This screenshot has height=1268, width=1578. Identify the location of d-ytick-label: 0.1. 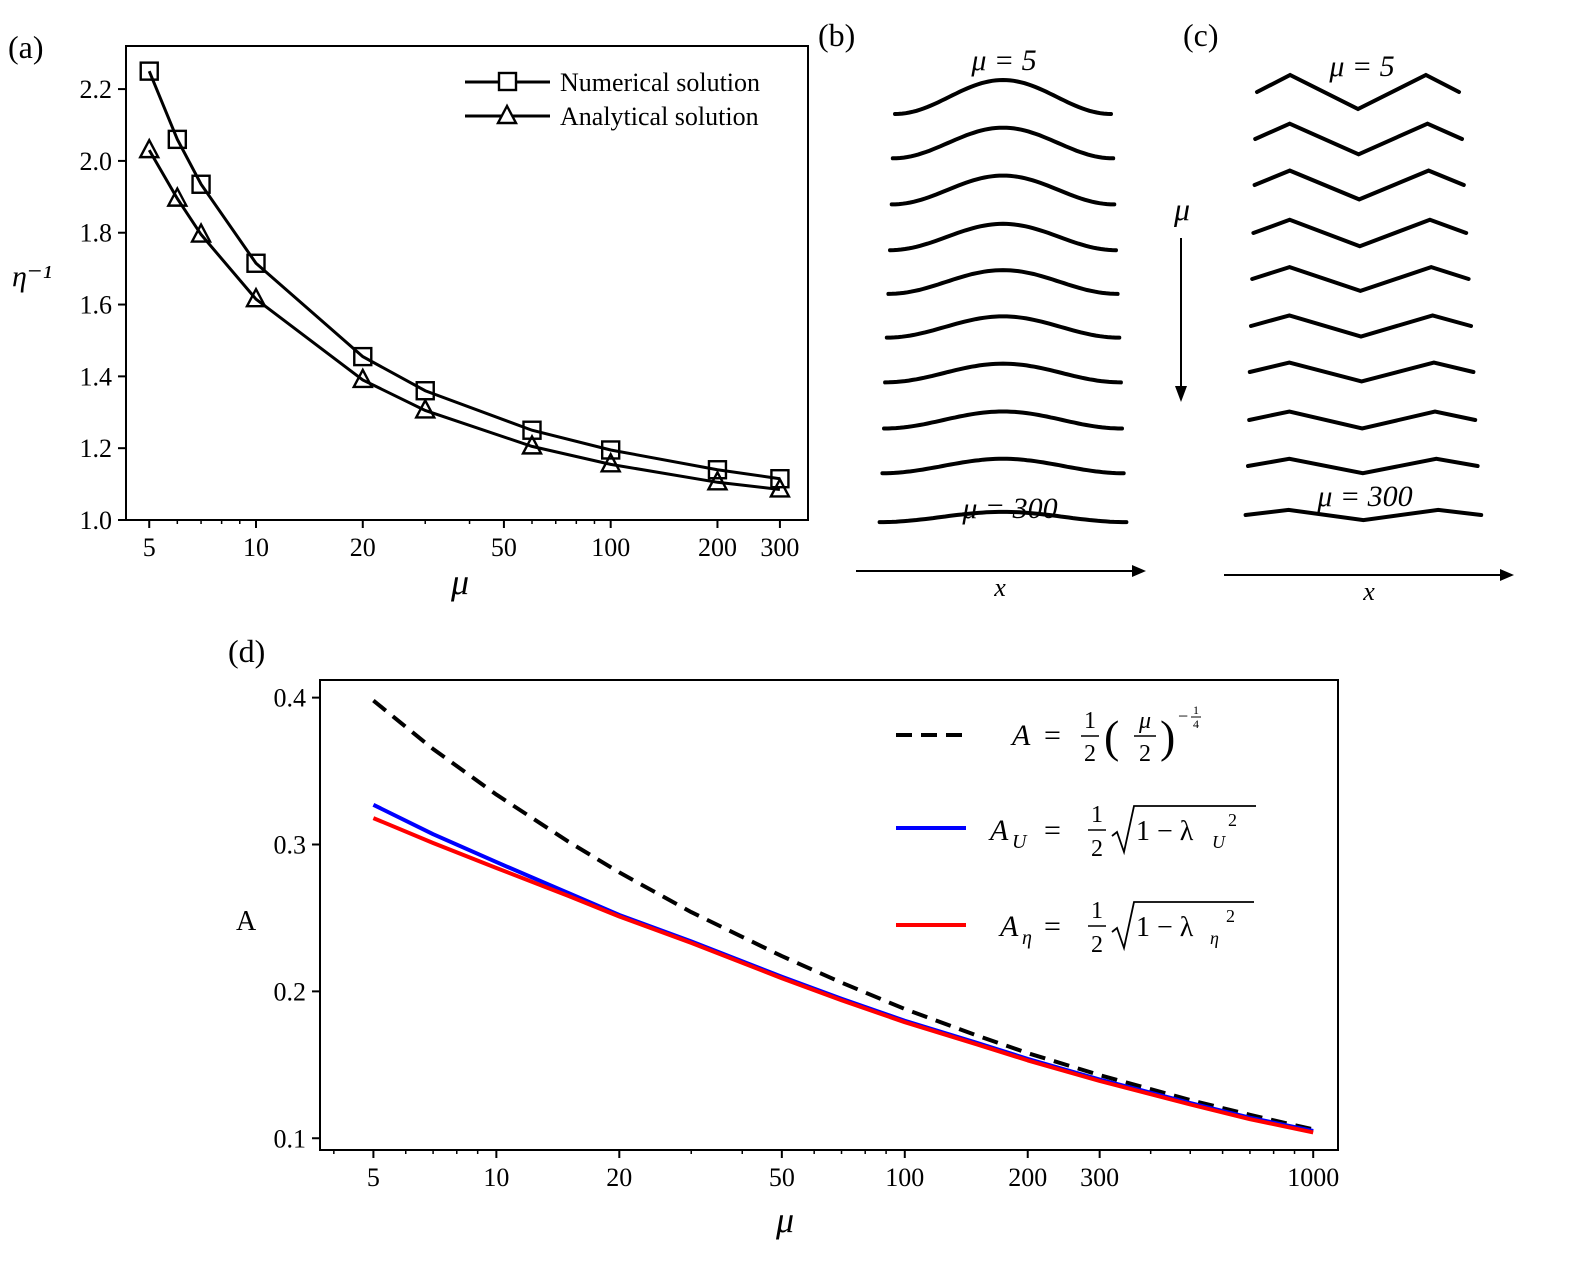
(290, 1138).